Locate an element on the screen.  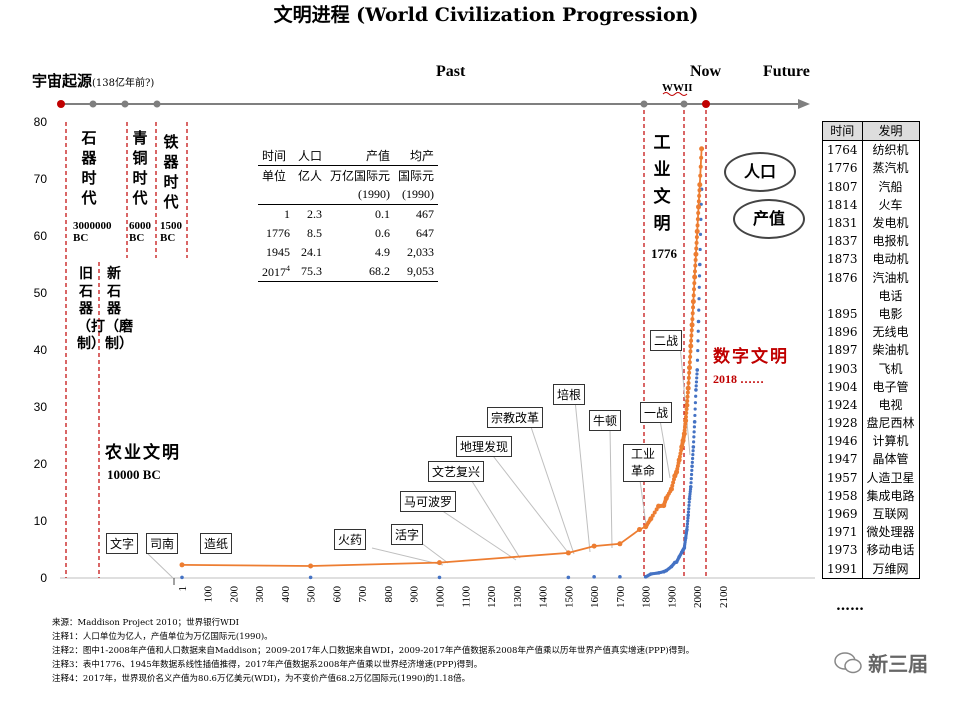
invention-name: 电子管 is located at coordinates (890, 386).